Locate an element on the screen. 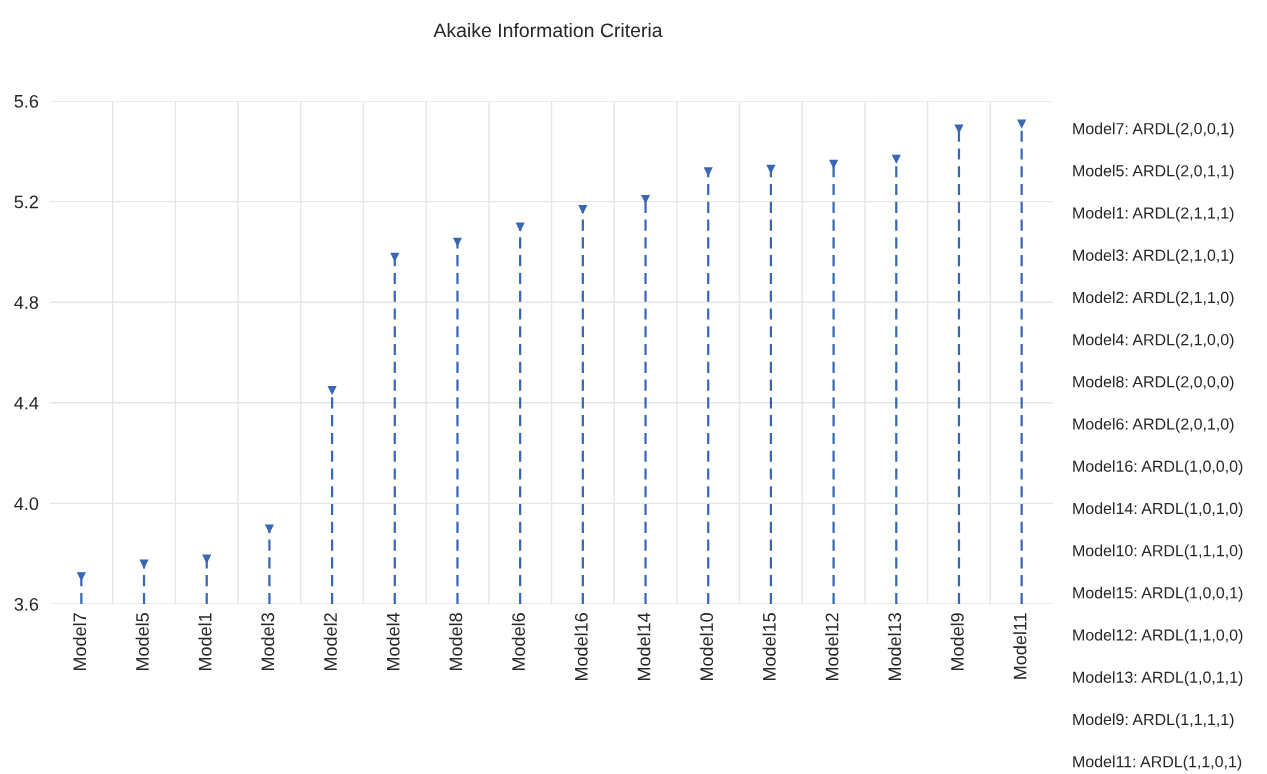 This screenshot has width=1267, height=774. text: Model10: ARDL(1,1,1,0) is located at coordinates (1158, 552).